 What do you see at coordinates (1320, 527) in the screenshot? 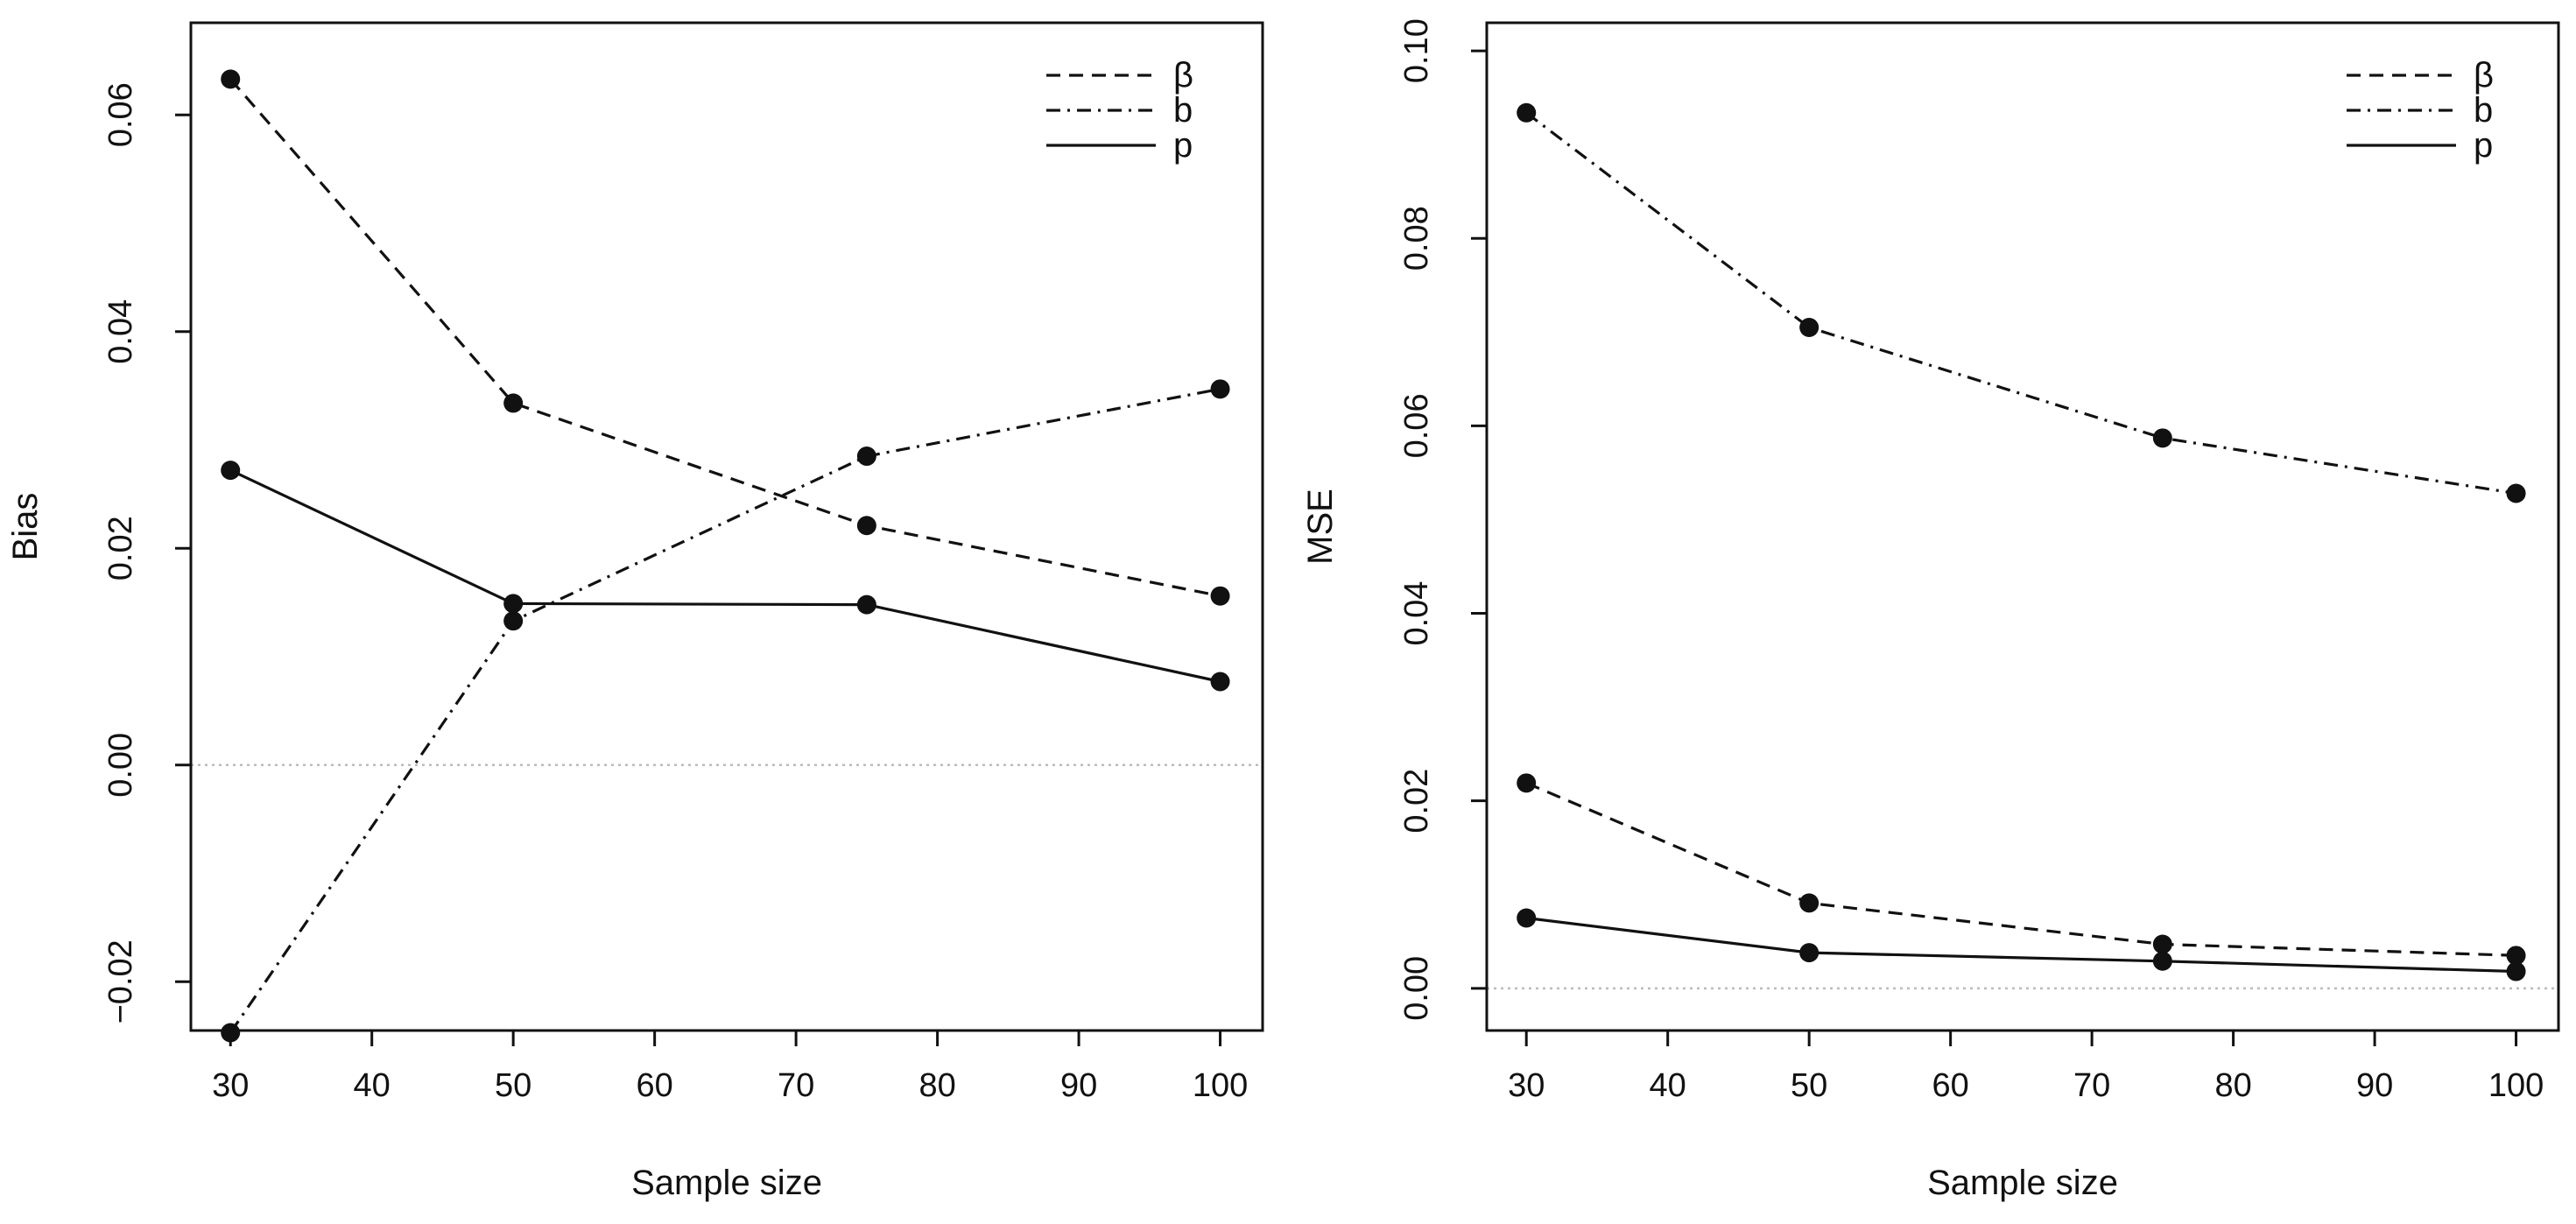
I see `y-axis-label: MSE` at bounding box center [1320, 527].